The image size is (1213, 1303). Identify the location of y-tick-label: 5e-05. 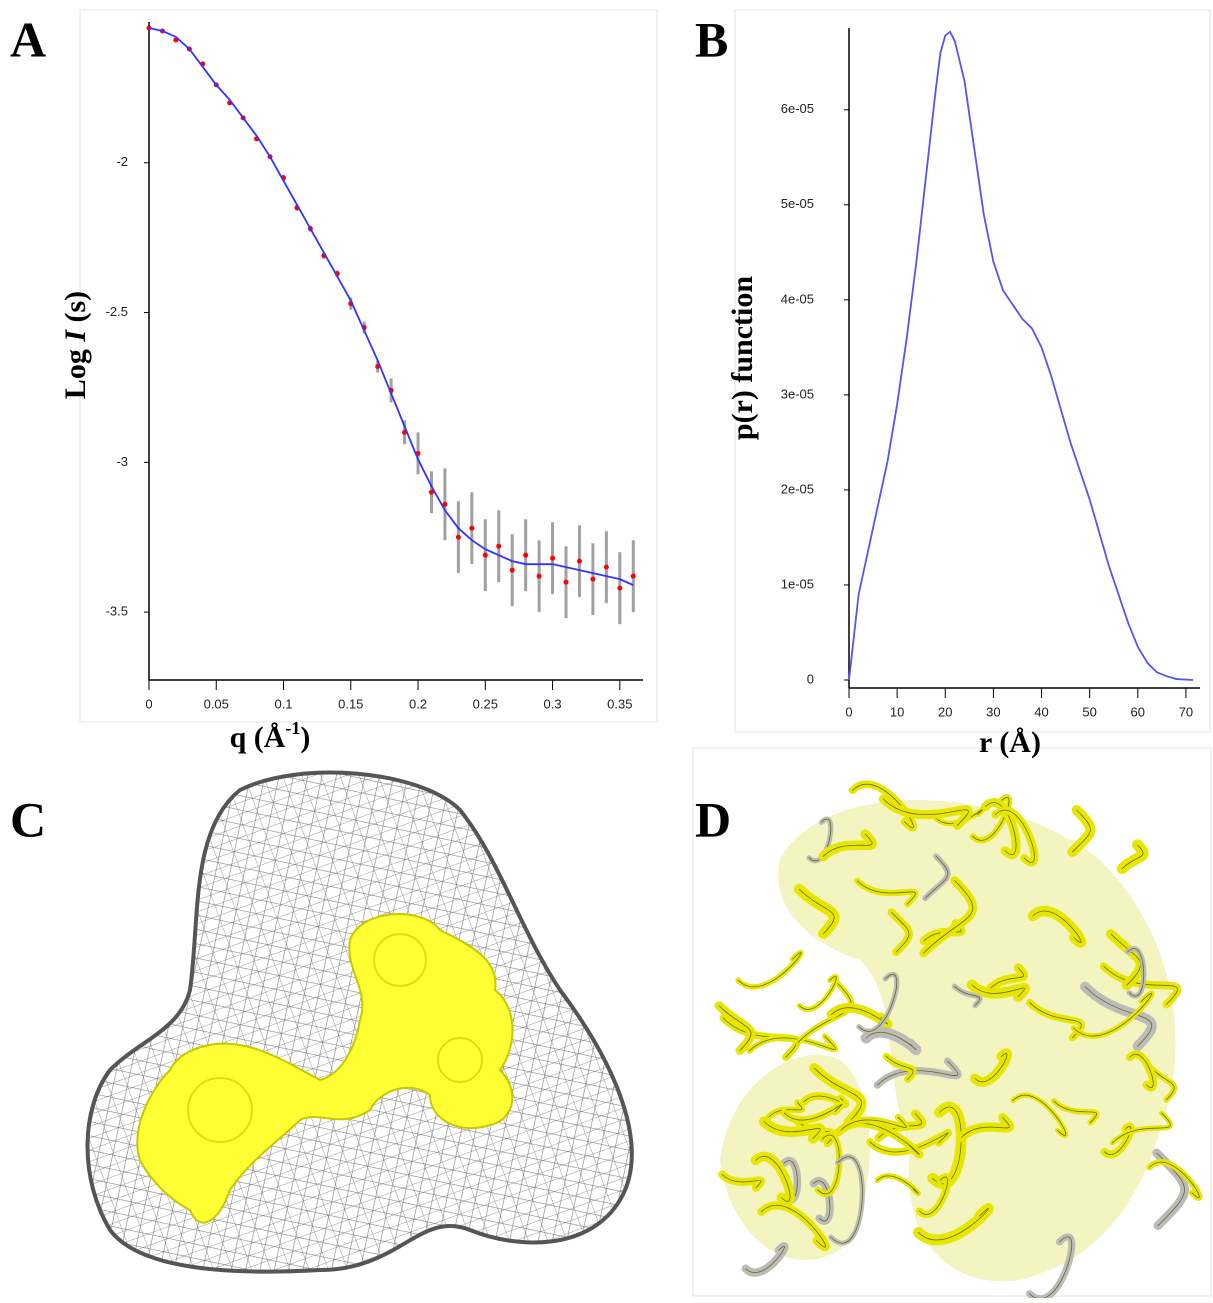
(797, 203).